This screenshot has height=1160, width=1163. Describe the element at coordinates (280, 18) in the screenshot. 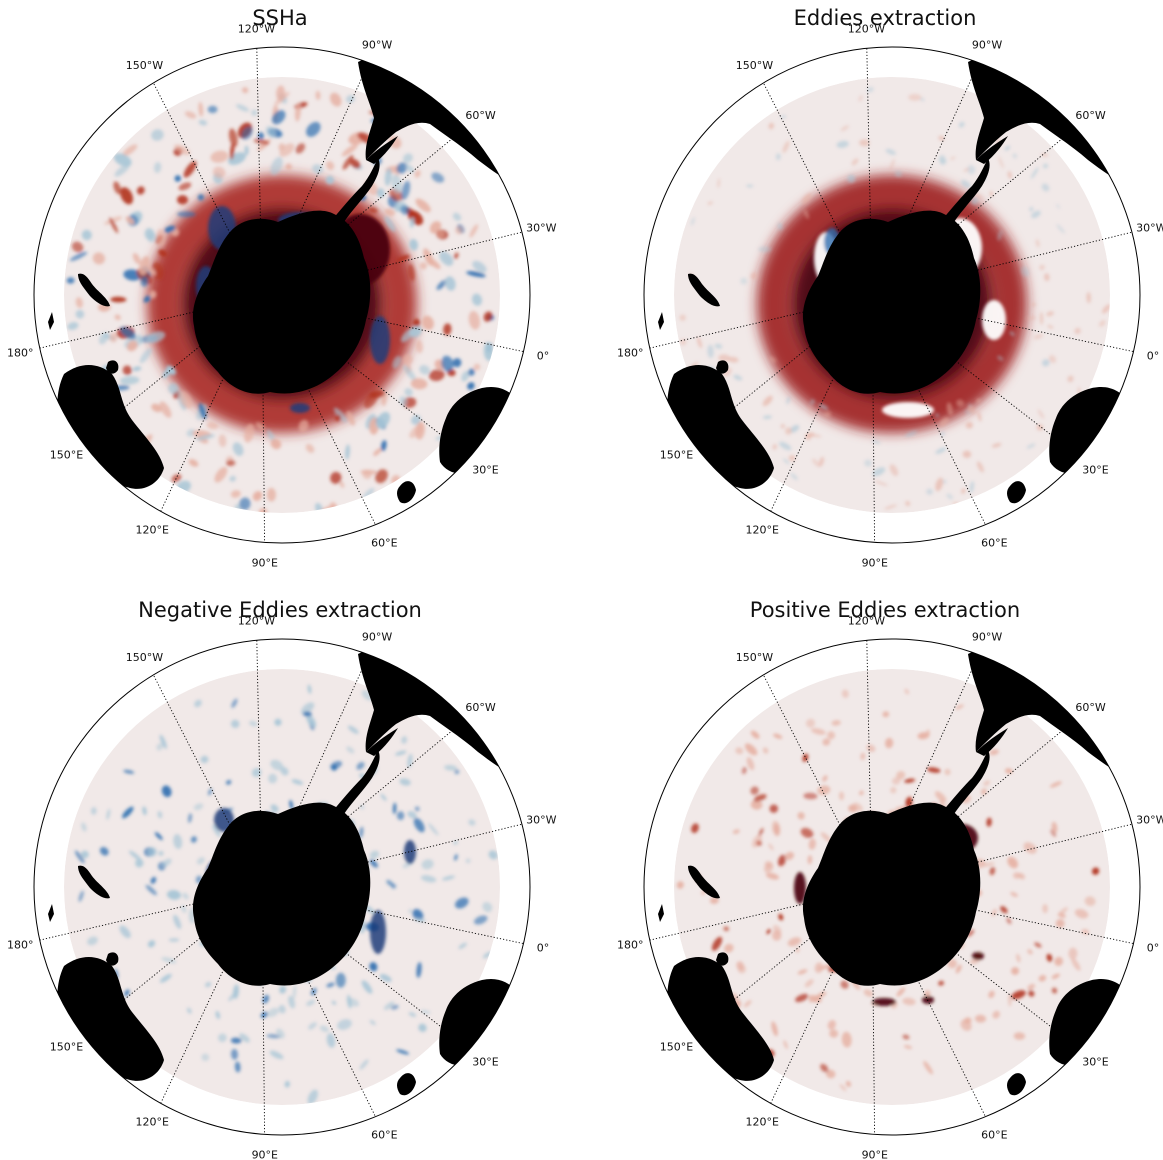

I see `panel-title: SSHa` at that location.